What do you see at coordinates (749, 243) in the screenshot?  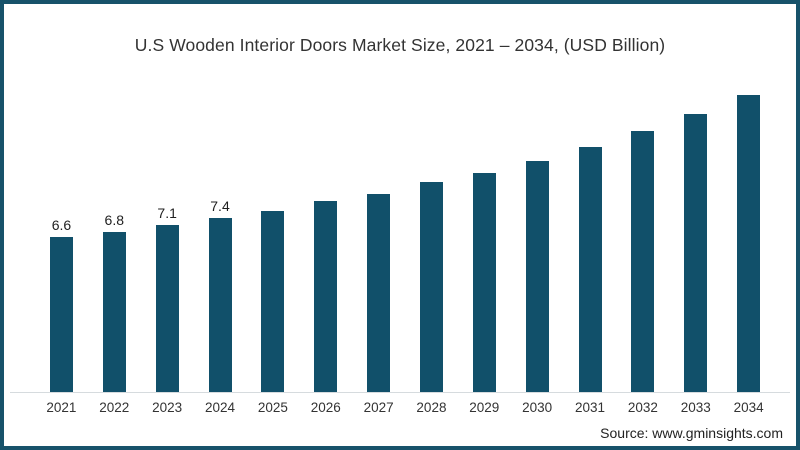 I see `bar-2034` at bounding box center [749, 243].